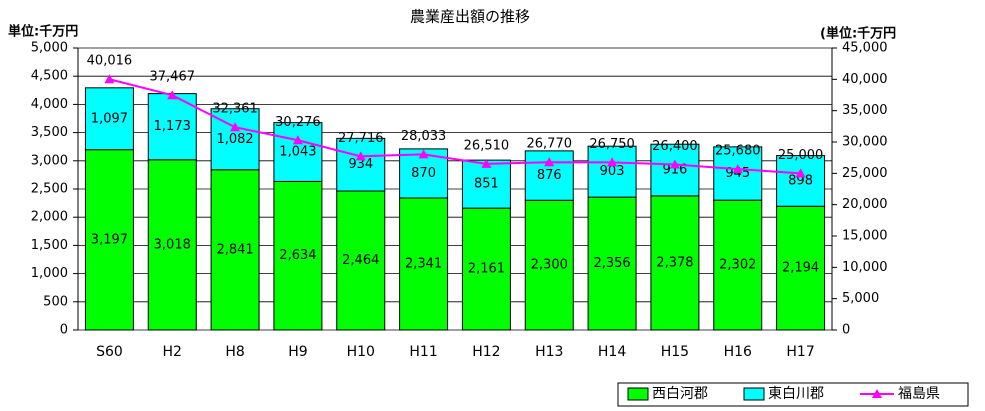  I want to click on line-value-label: 25,000, so click(801, 155).